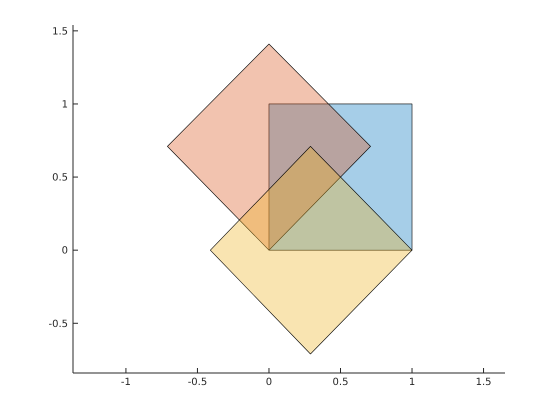 The height and width of the screenshot is (420, 560). Describe the element at coordinates (198, 382) in the screenshot. I see `x-tick-label: -0.5` at that location.